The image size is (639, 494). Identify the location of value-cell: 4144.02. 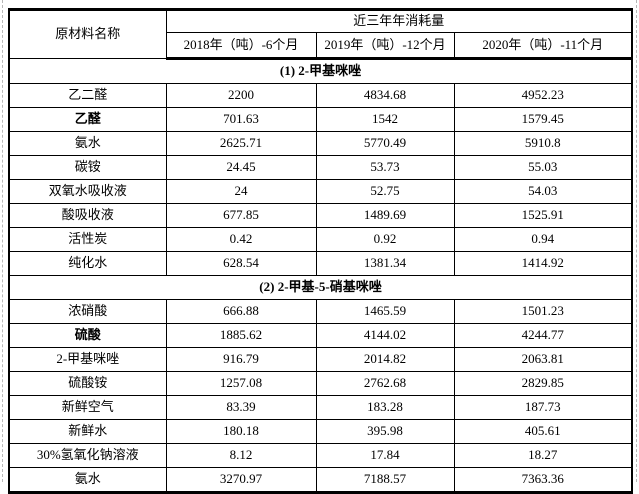
(385, 335).